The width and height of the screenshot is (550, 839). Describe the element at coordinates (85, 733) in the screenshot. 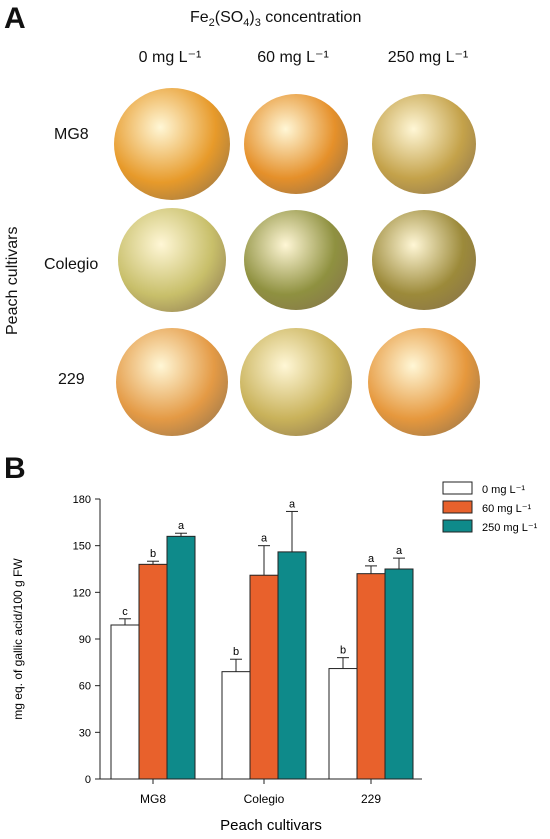

I see `y-tick-label: 30` at that location.